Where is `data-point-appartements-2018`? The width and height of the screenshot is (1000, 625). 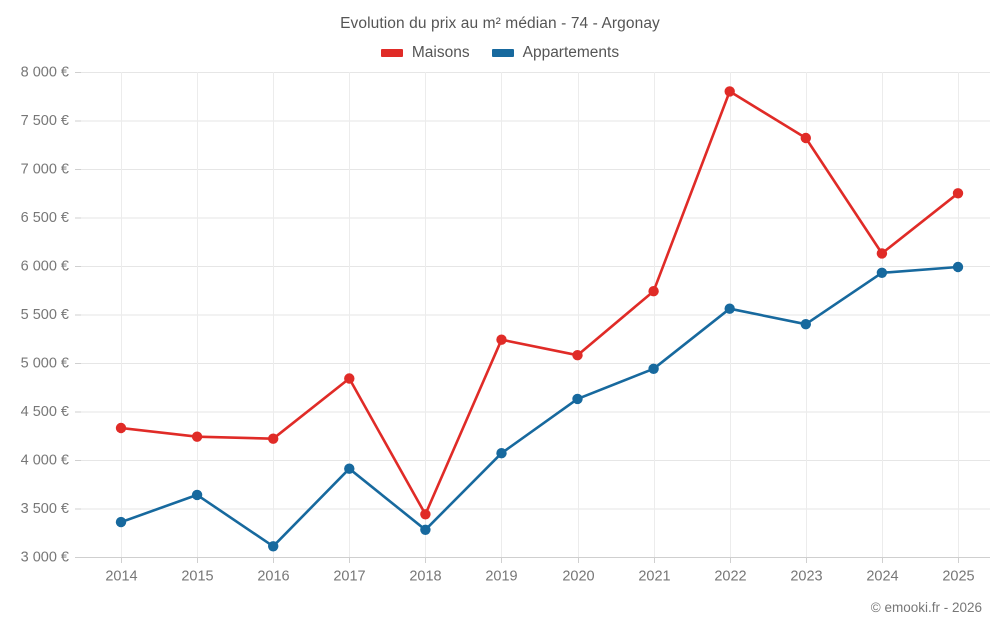
data-point-appartements-2018 is located at coordinates (425, 529).